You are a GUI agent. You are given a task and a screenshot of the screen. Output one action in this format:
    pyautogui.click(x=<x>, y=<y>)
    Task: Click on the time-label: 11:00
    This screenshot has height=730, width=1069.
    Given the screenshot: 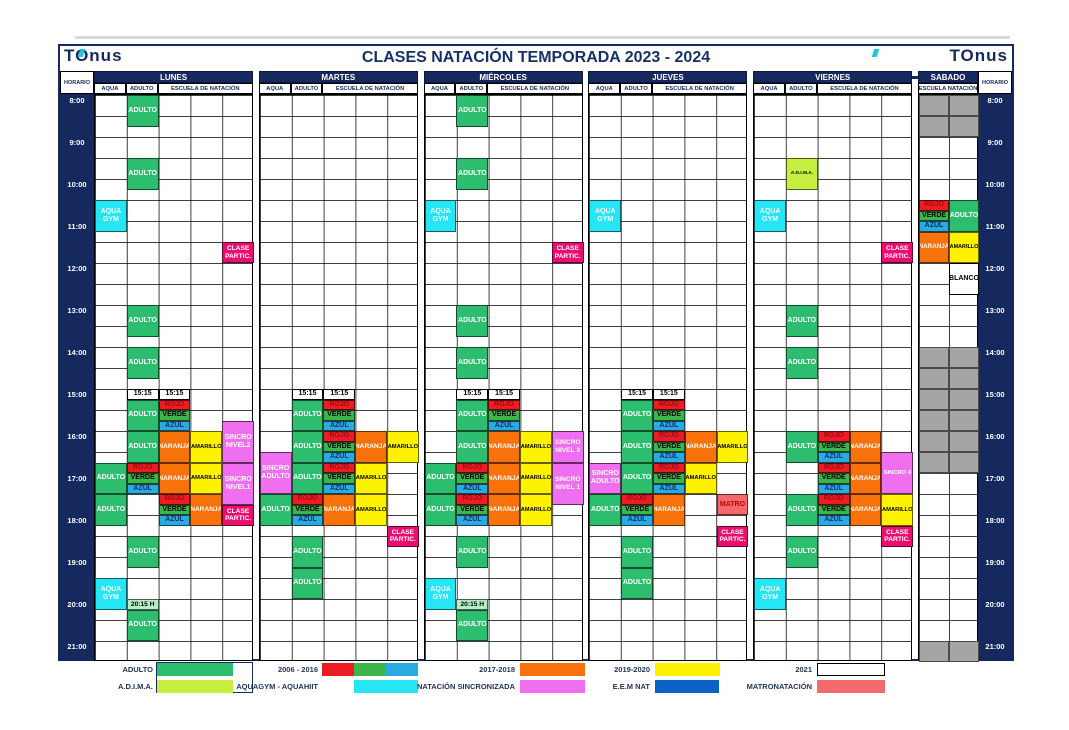 What is the action you would take?
    pyautogui.click(x=77, y=226)
    